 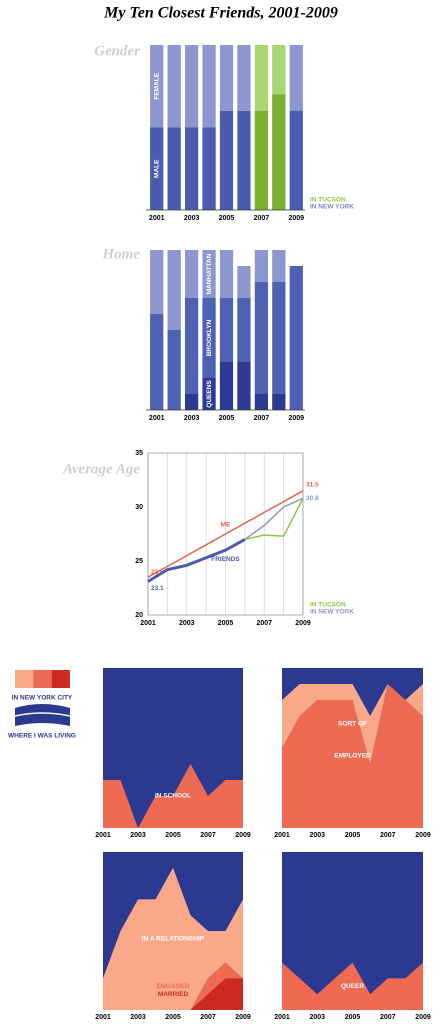 What do you see at coordinates (173, 994) in the screenshot?
I see `area-label: MARRIED` at bounding box center [173, 994].